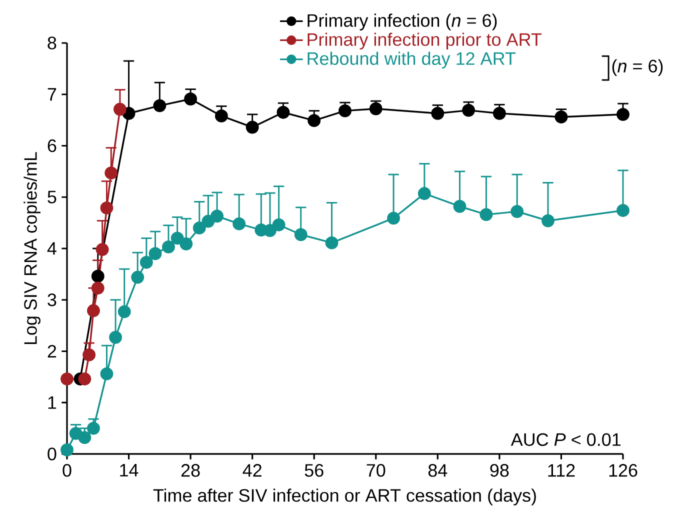  Describe the element at coordinates (67, 470) in the screenshot. I see `x-tick-label: 0` at that location.